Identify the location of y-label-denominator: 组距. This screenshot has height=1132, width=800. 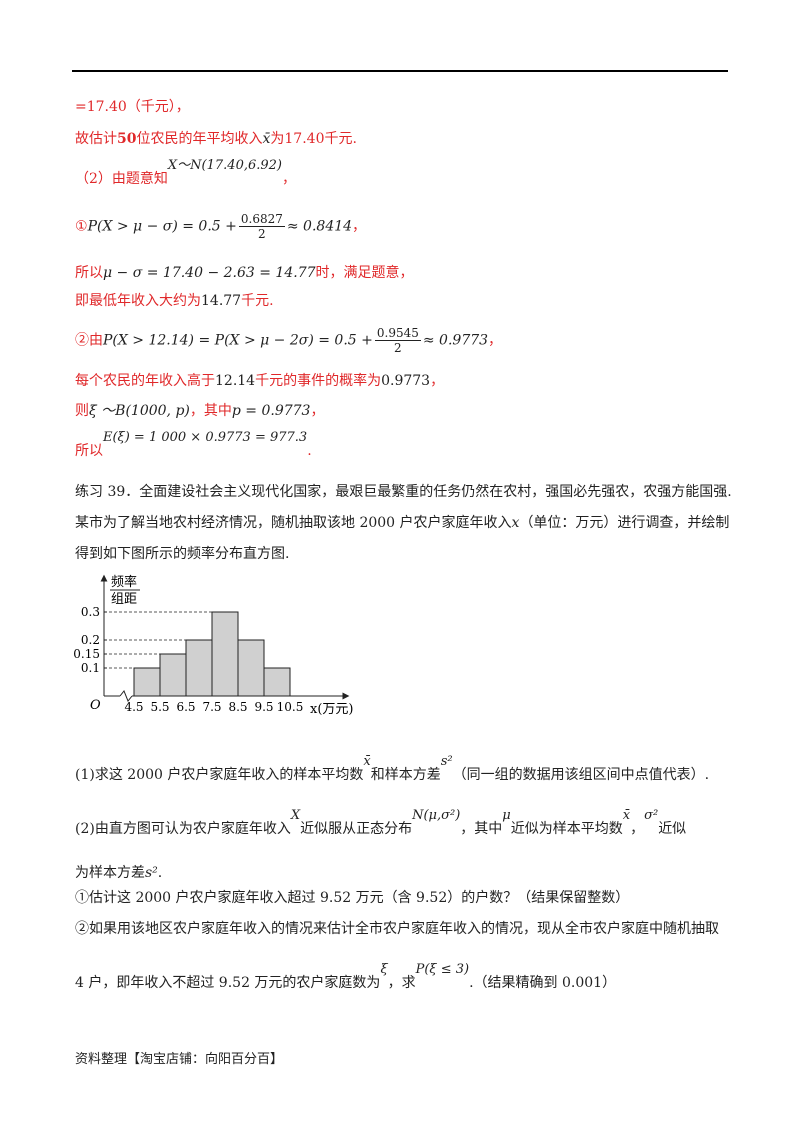
(124, 599).